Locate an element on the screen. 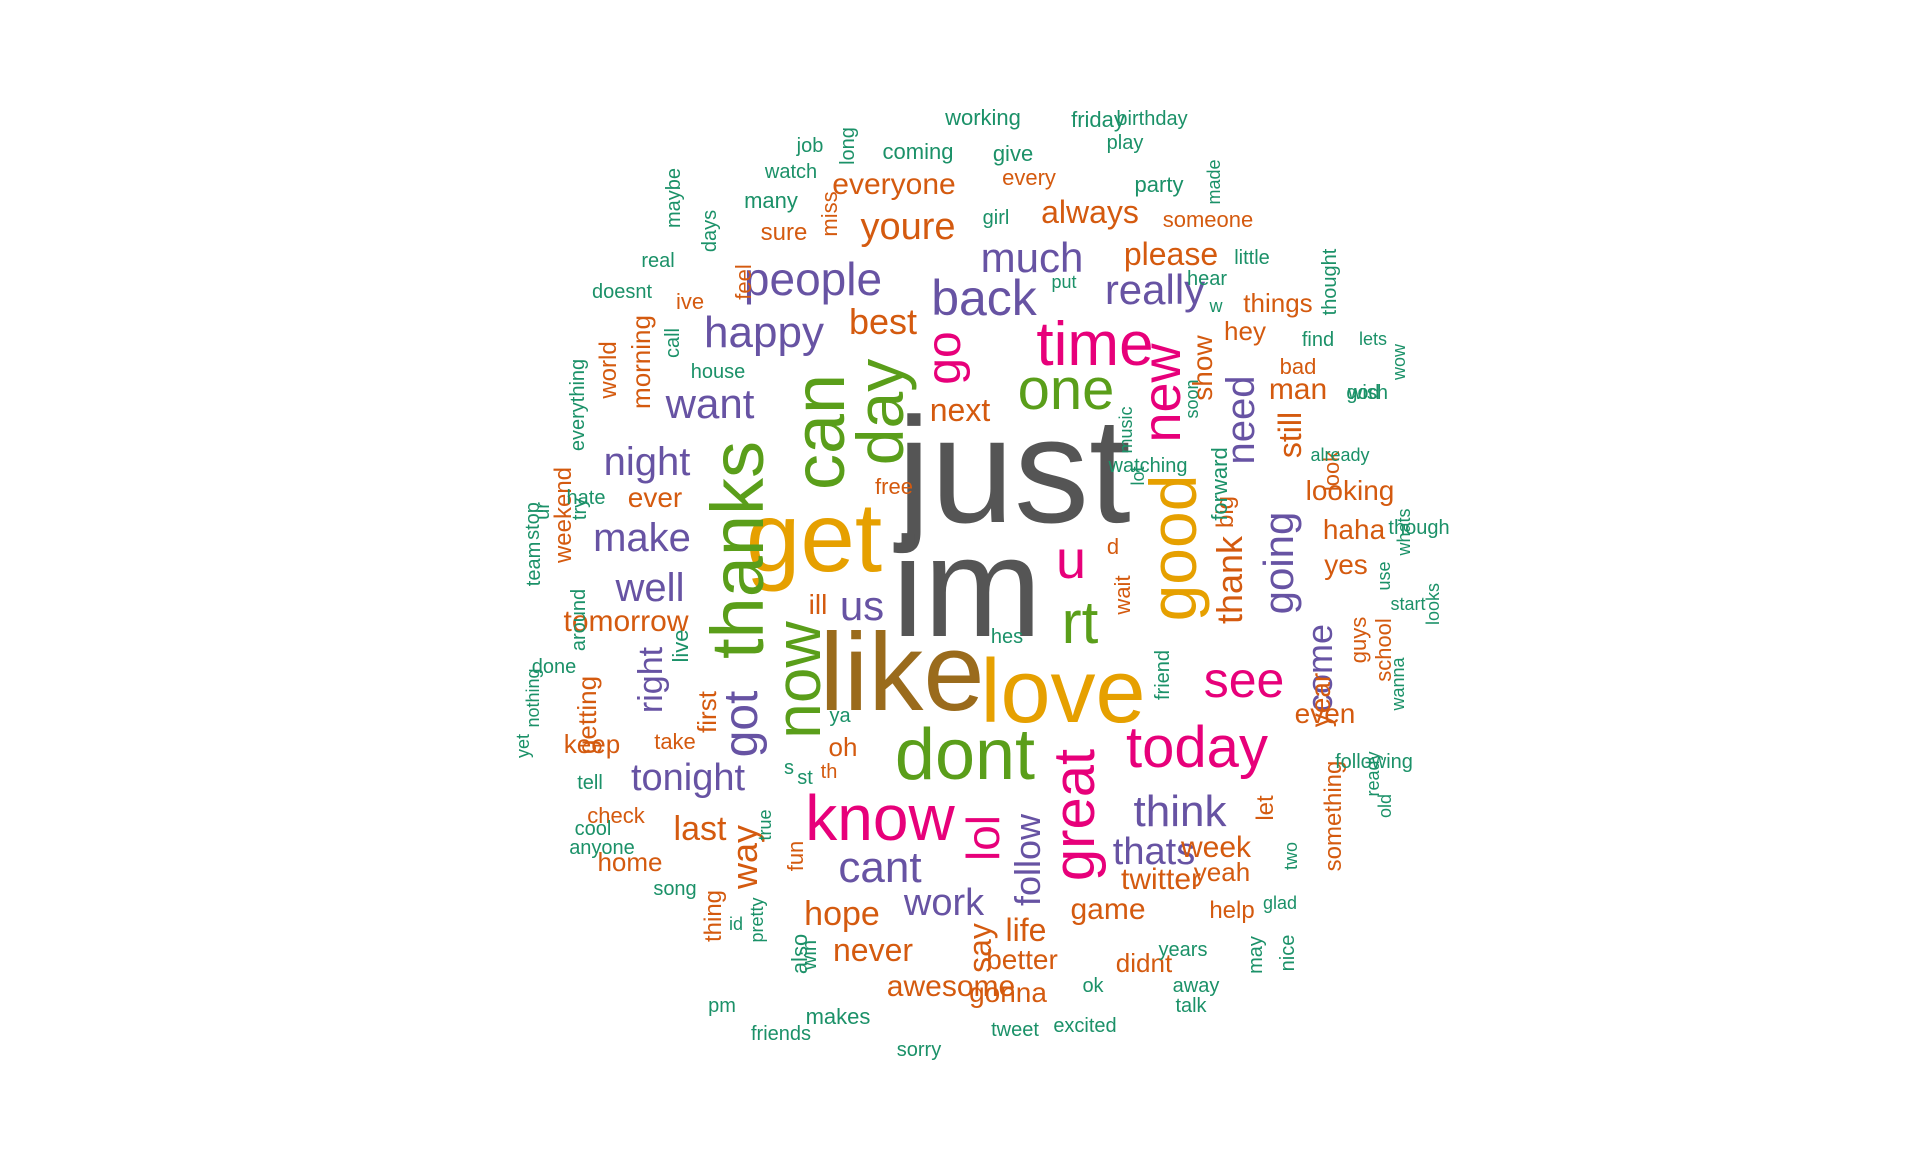 Image resolution: width=1920 pixels, height=1152 pixels. word-check: check is located at coordinates (616, 815).